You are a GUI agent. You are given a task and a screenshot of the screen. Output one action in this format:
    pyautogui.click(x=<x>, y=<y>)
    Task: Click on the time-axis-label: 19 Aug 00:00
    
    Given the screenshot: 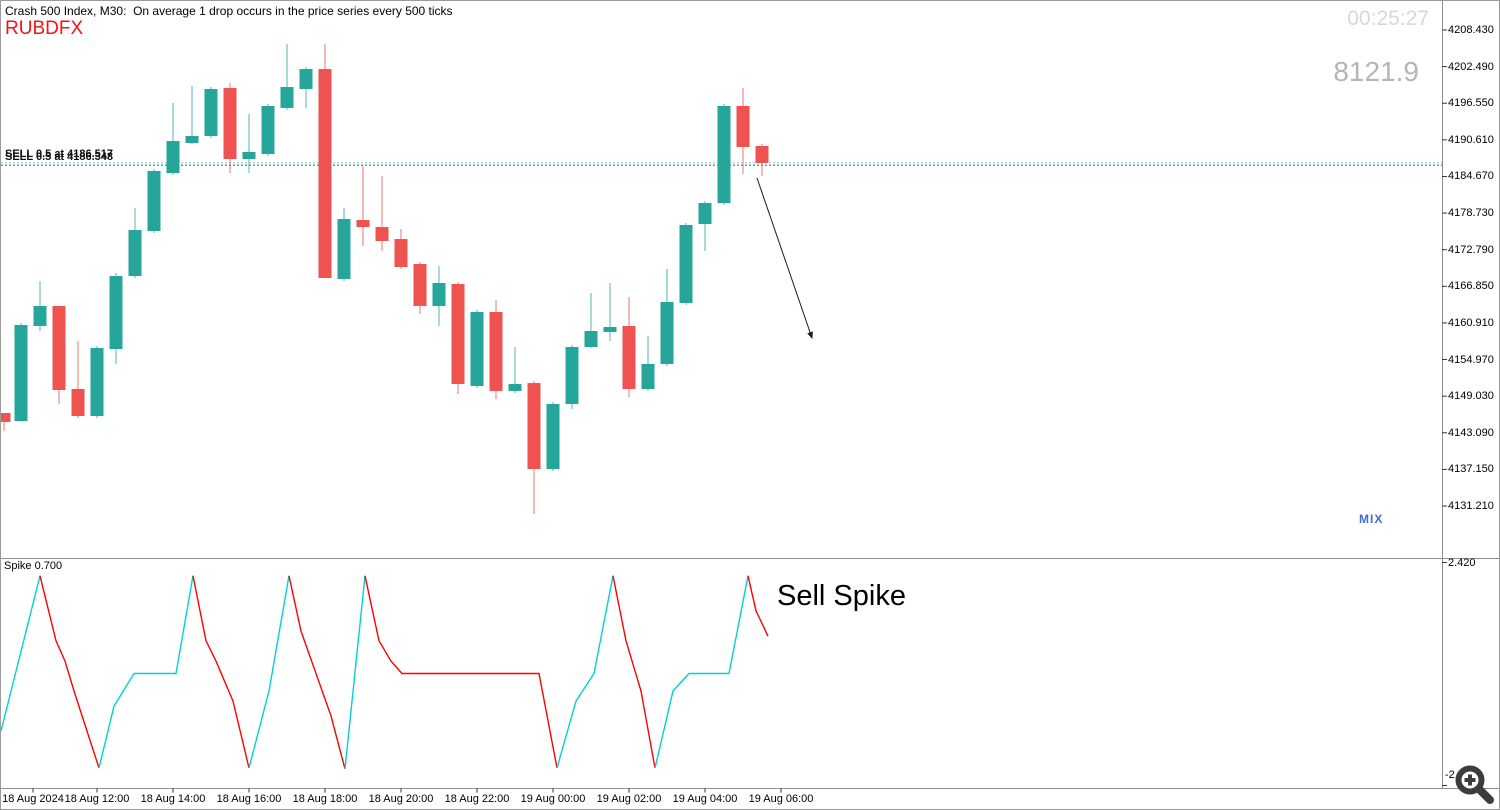 What is the action you would take?
    pyautogui.click(x=553, y=799)
    